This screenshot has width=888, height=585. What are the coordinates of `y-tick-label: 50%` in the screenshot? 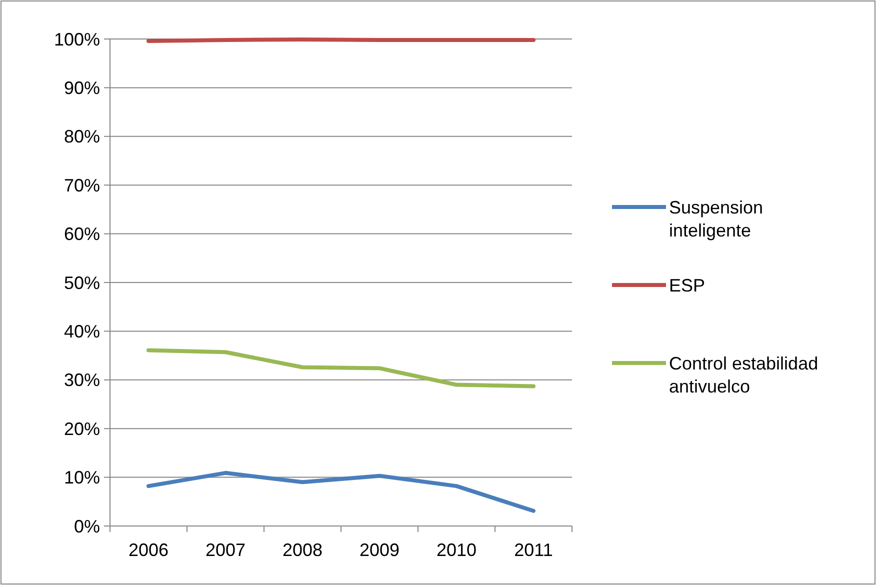 It's located at (82, 282).